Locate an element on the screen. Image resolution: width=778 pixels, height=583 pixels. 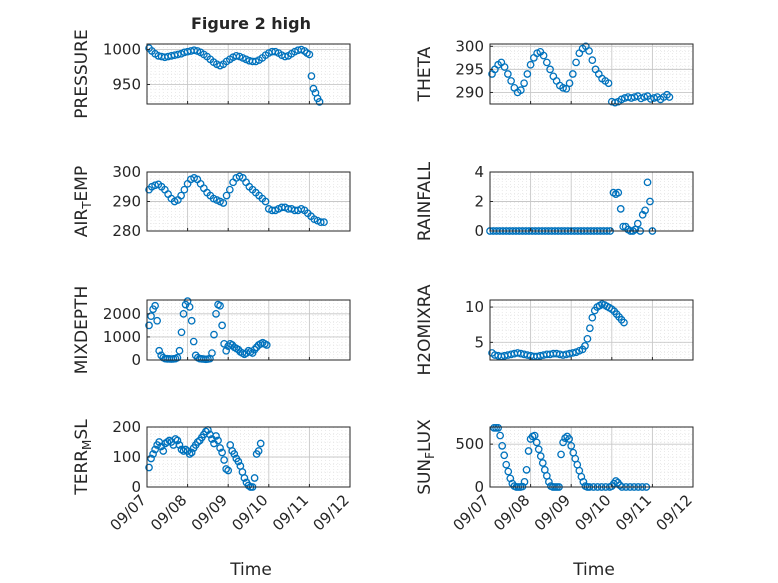
x-tick-label: 09/12 is located at coordinates (331, 512).